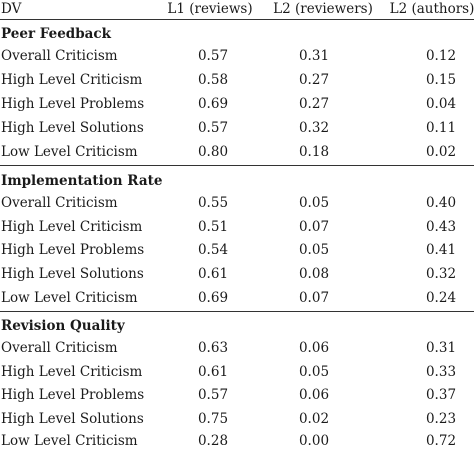 The width and height of the screenshot is (474, 452). What do you see at coordinates (237, 19) in the screenshot?
I see `header-rule` at bounding box center [237, 19].